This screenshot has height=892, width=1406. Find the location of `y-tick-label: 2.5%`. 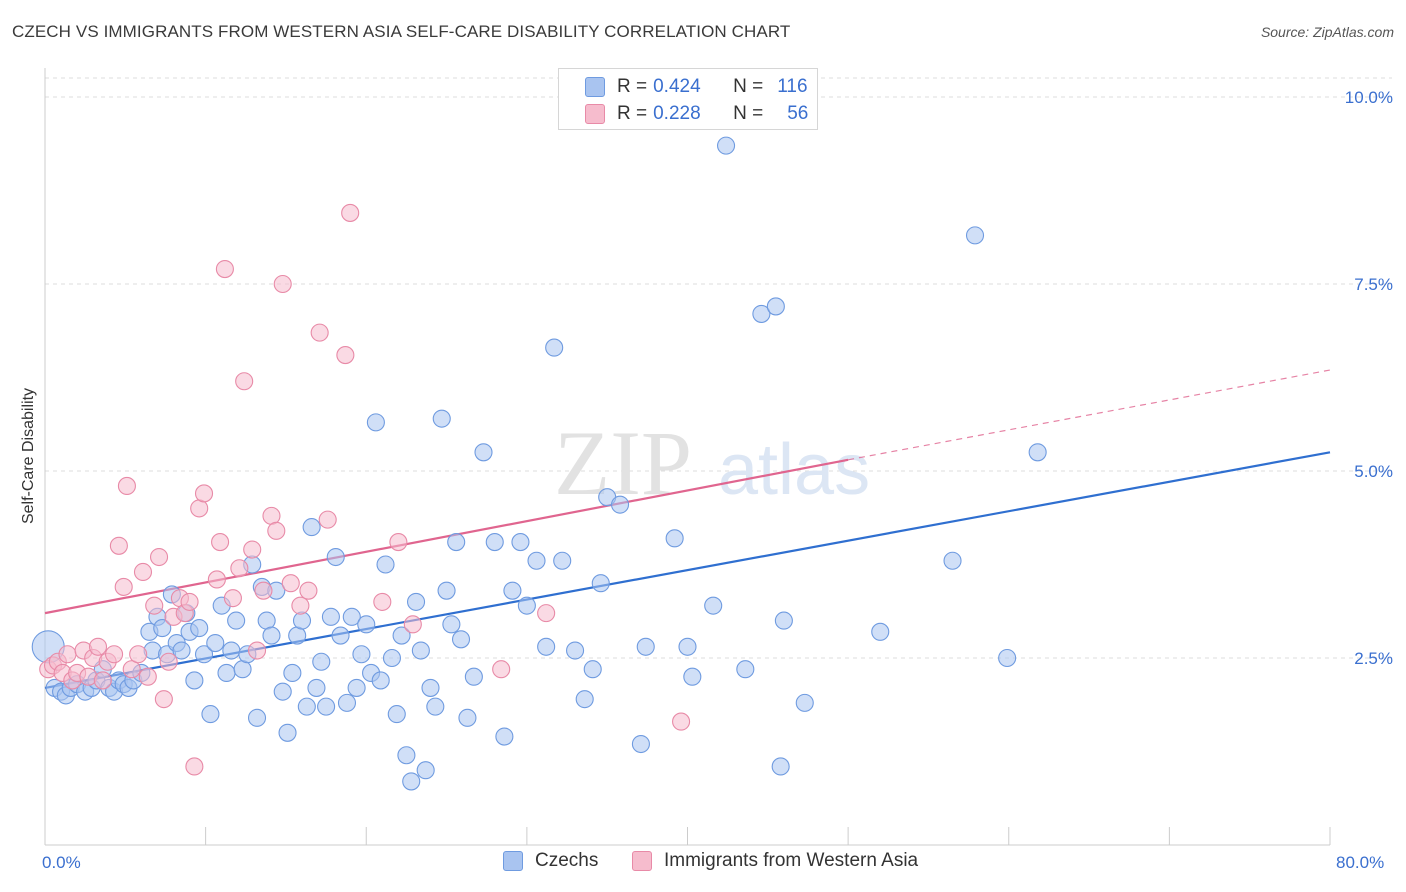

y-tick-label: 2.5% is located at coordinates (1373, 658).